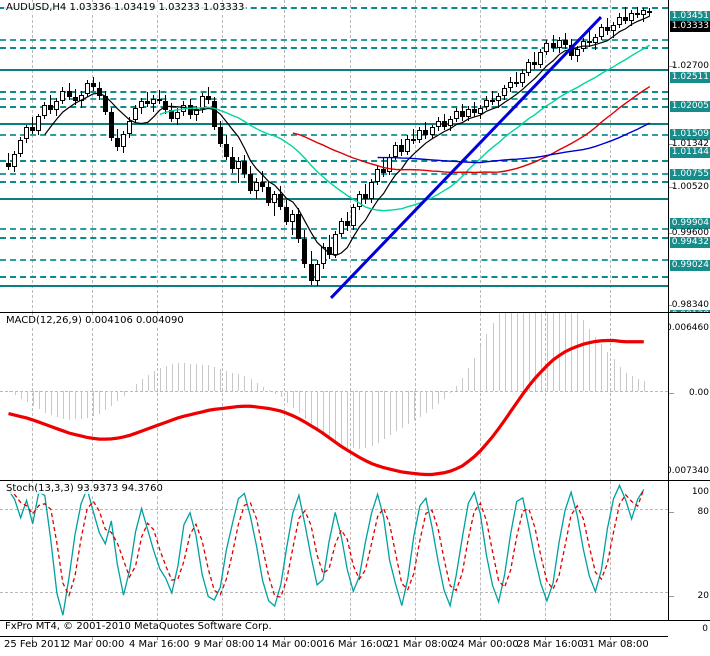 Image resolution: width=710 pixels, height=656 pixels. Describe the element at coordinates (420, 644) in the screenshot. I see `time-axis-label: 21 Mar 08:00` at that location.